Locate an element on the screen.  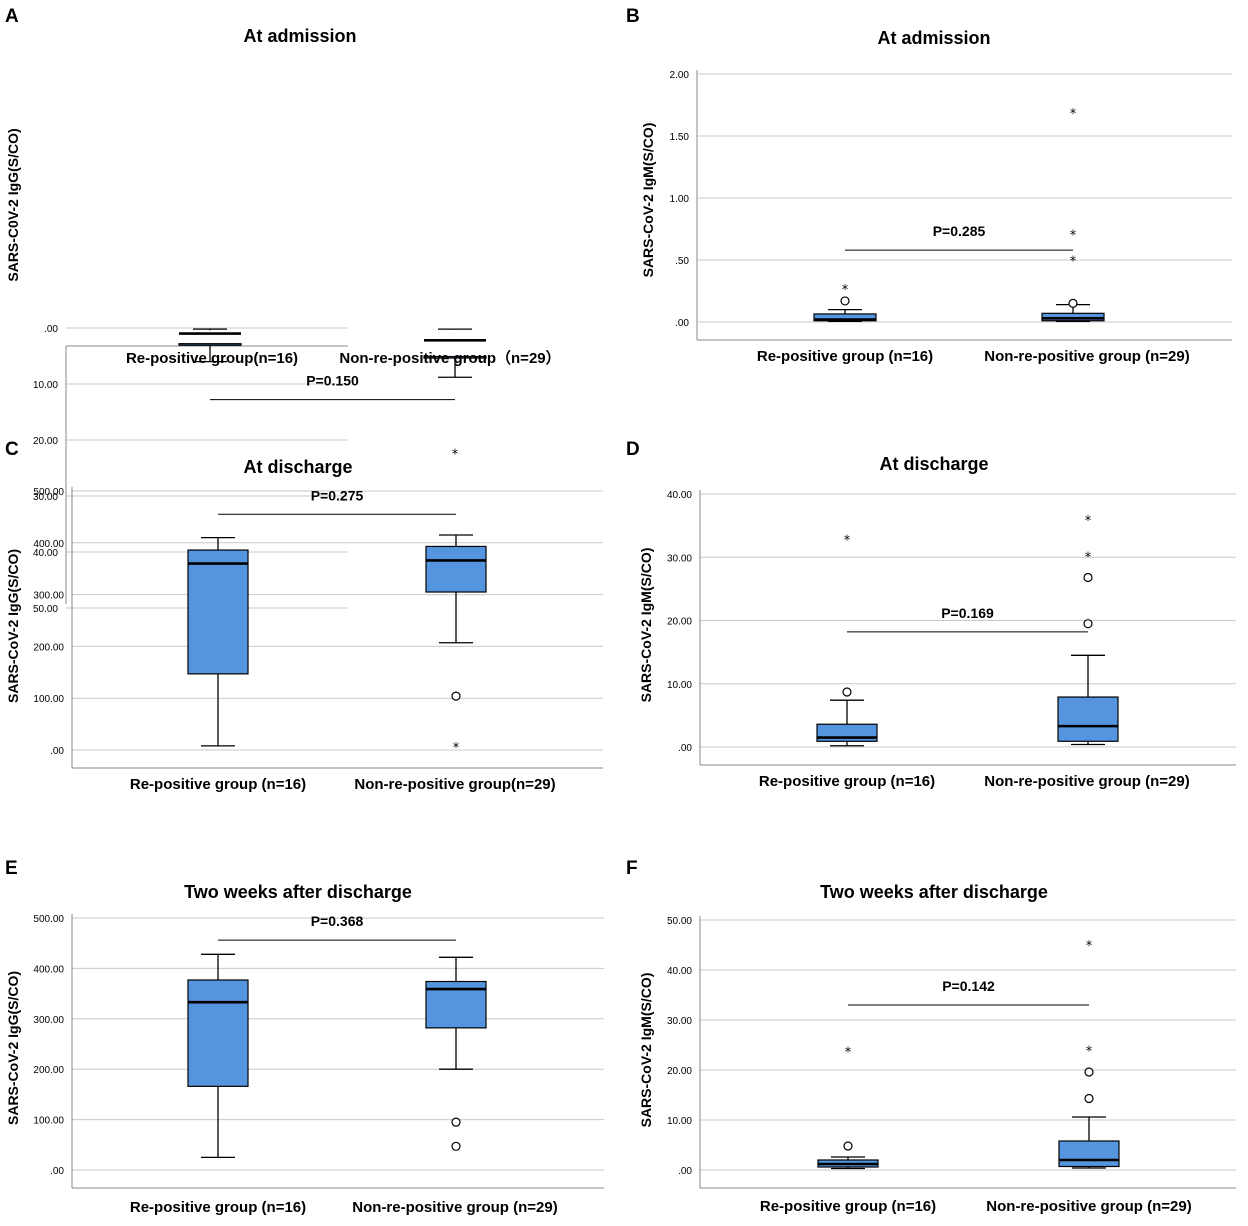
y-tick-label: .50 is located at coordinates (682, 261).